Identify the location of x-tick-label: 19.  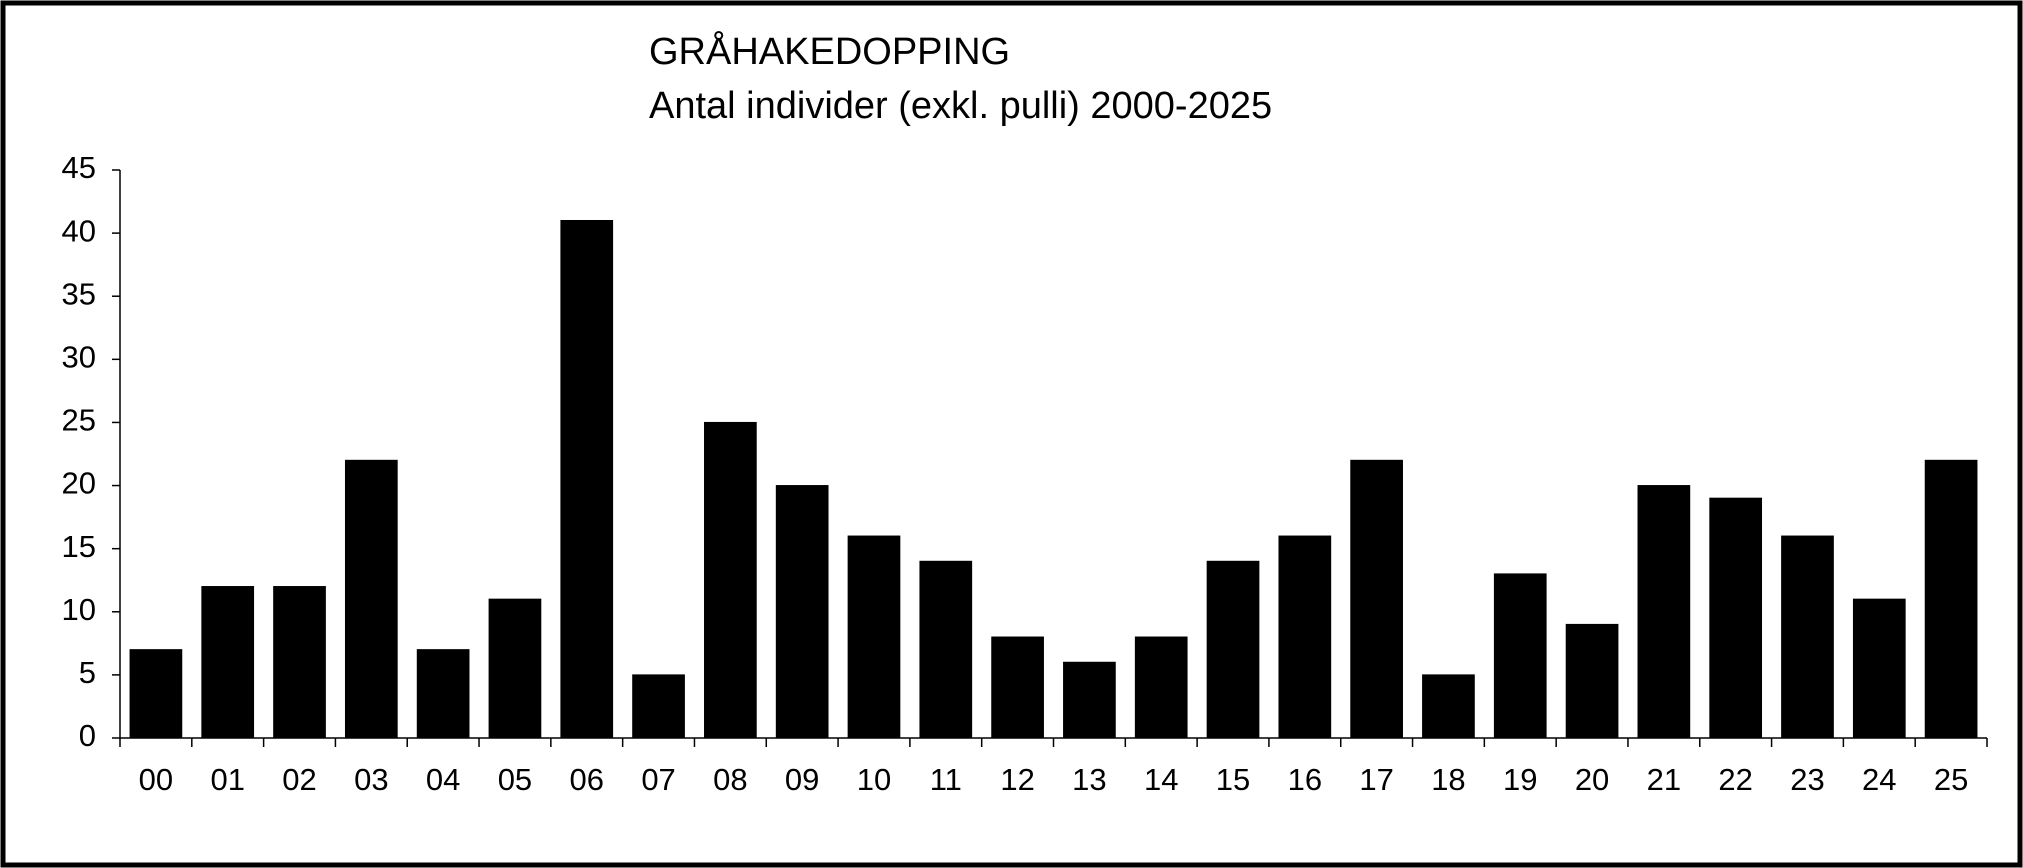
(1520, 779).